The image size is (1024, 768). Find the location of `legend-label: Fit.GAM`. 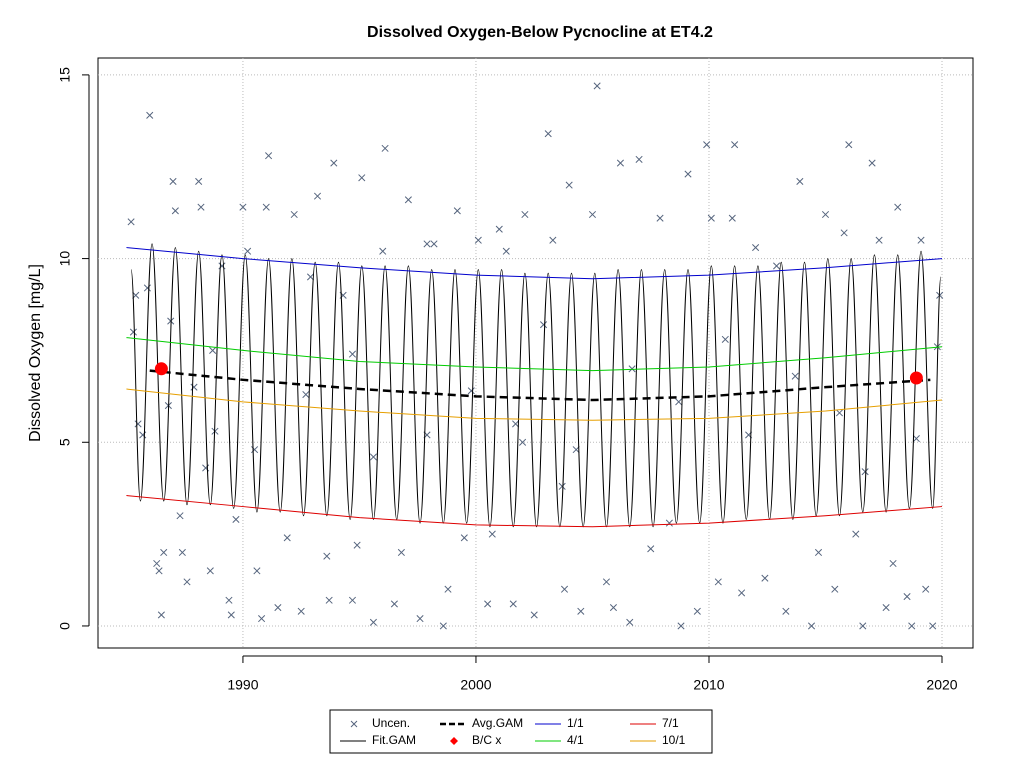

legend-label: Fit.GAM is located at coordinates (394, 740).